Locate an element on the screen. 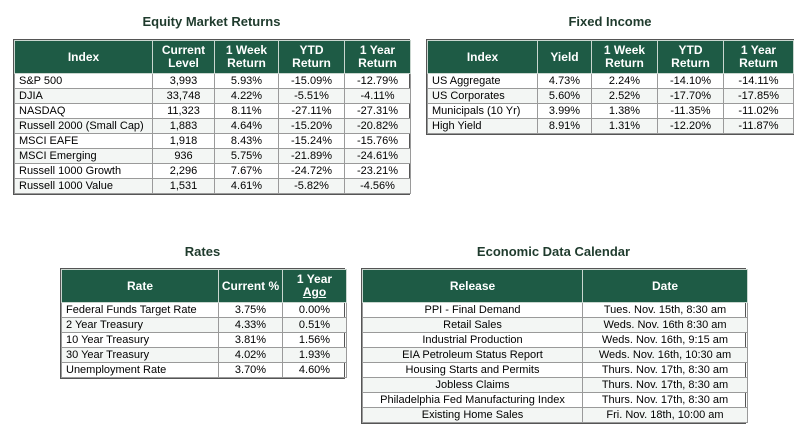  fixed-income-row: US Aggregate 4.73% 2.24% -14.10% -14.11% is located at coordinates (610, 81).